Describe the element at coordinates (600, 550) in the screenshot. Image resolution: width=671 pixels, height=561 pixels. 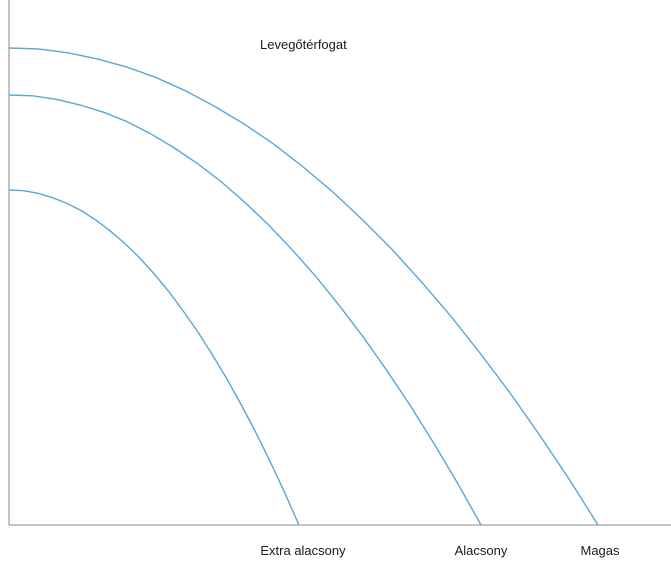
I see `curve-label-magas: Magas` at that location.